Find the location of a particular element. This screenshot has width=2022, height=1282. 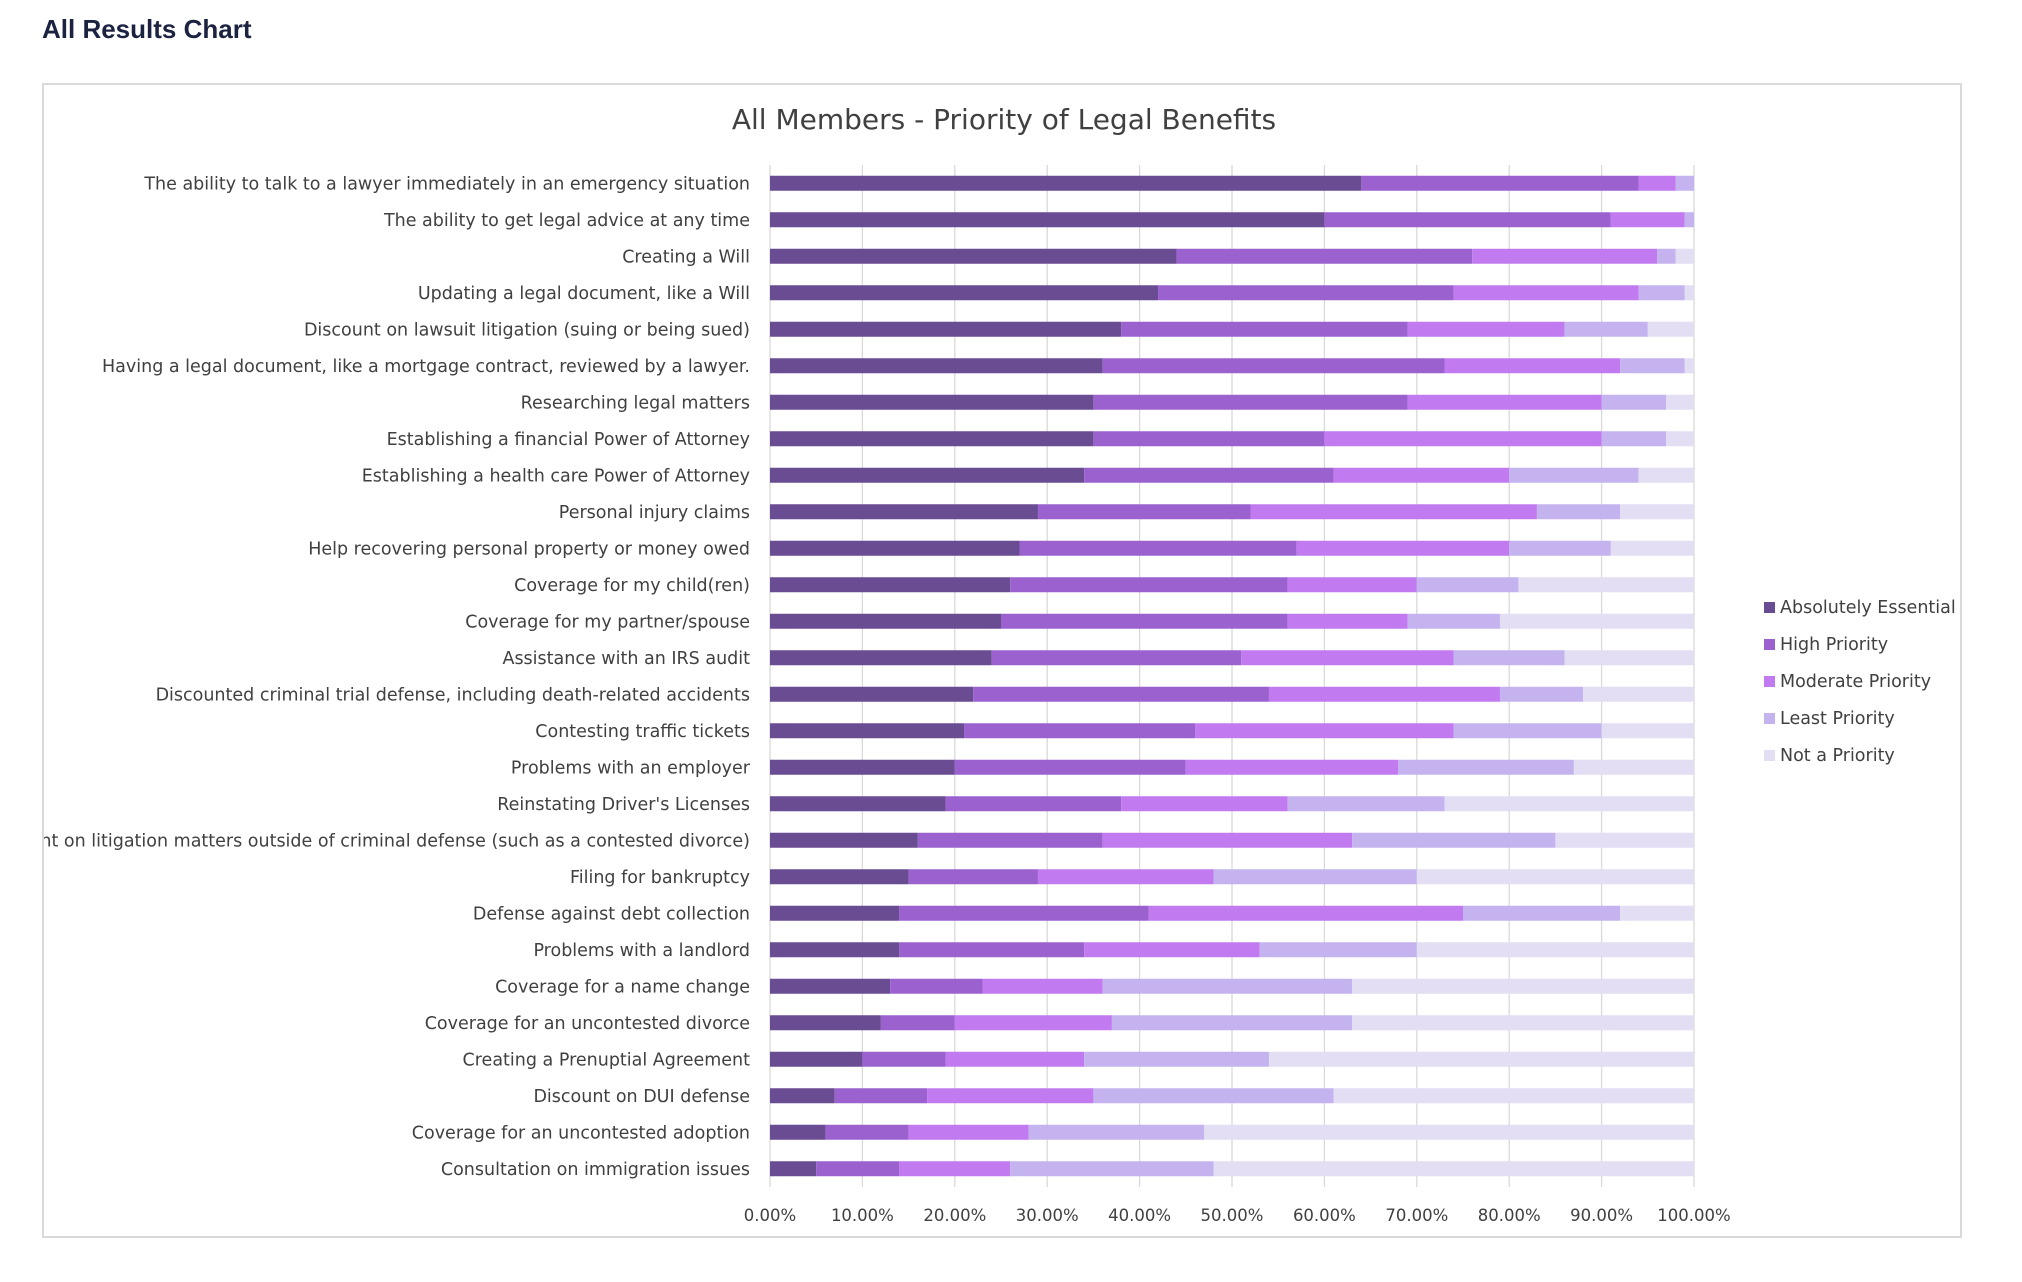

category-label: Filing for bankruptcy is located at coordinates (660, 878).